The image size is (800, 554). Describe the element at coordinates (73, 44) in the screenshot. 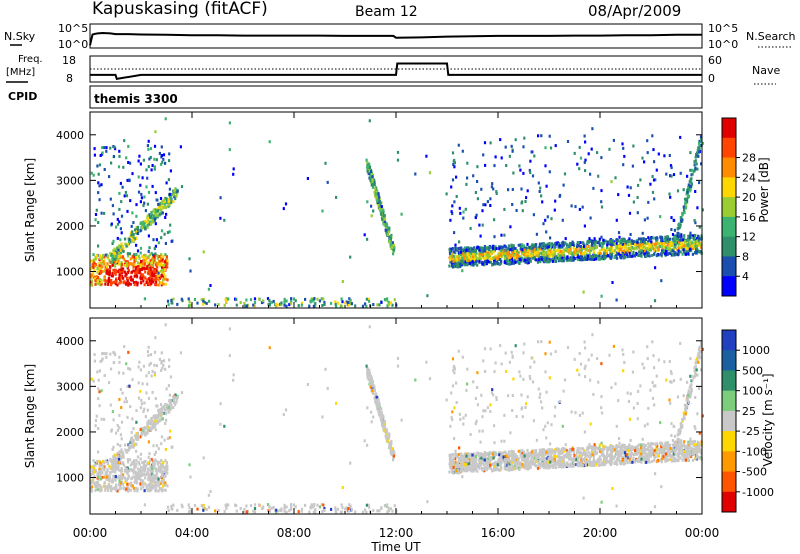

I see `noise-left-tick-bottom: 10^0` at that location.